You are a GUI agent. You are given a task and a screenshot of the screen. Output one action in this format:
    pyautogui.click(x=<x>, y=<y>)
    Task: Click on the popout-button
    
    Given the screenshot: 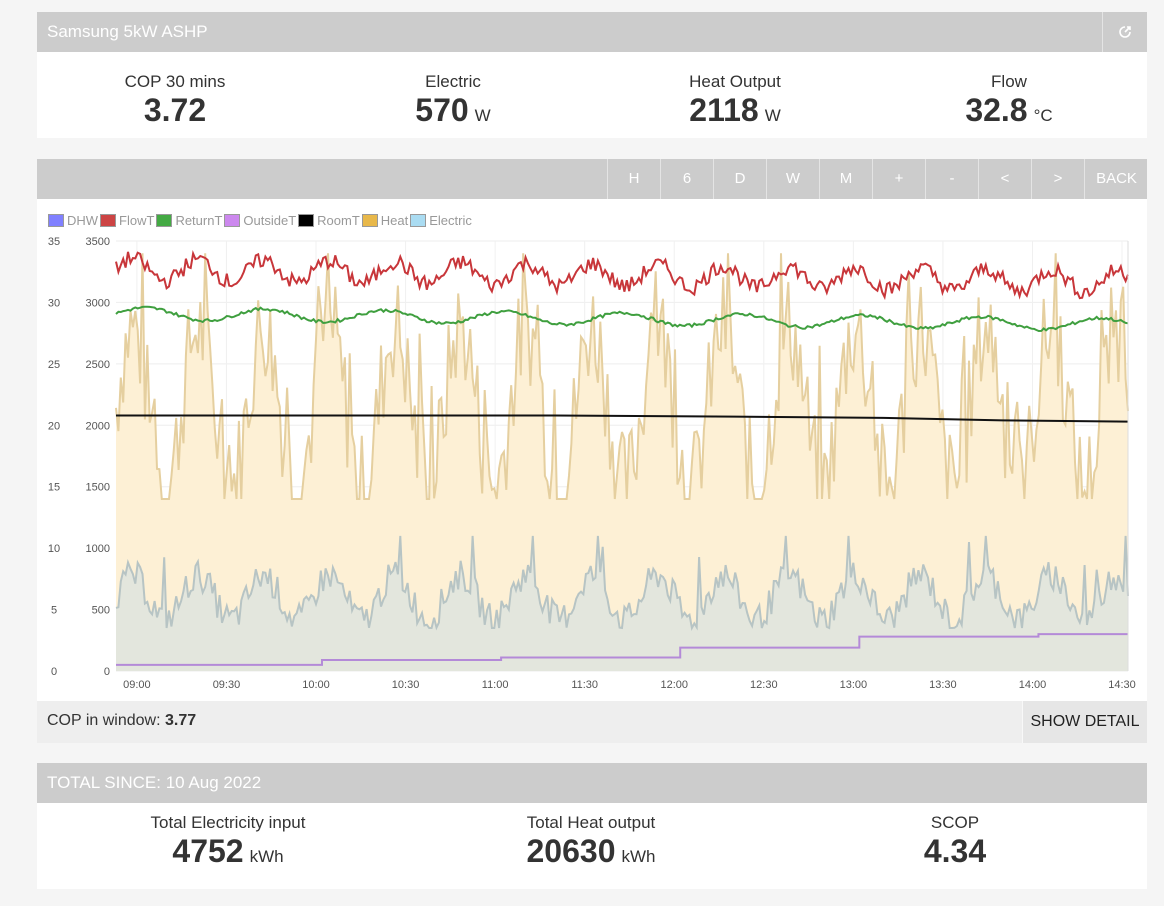 What is the action you would take?
    pyautogui.click(x=1124, y=32)
    